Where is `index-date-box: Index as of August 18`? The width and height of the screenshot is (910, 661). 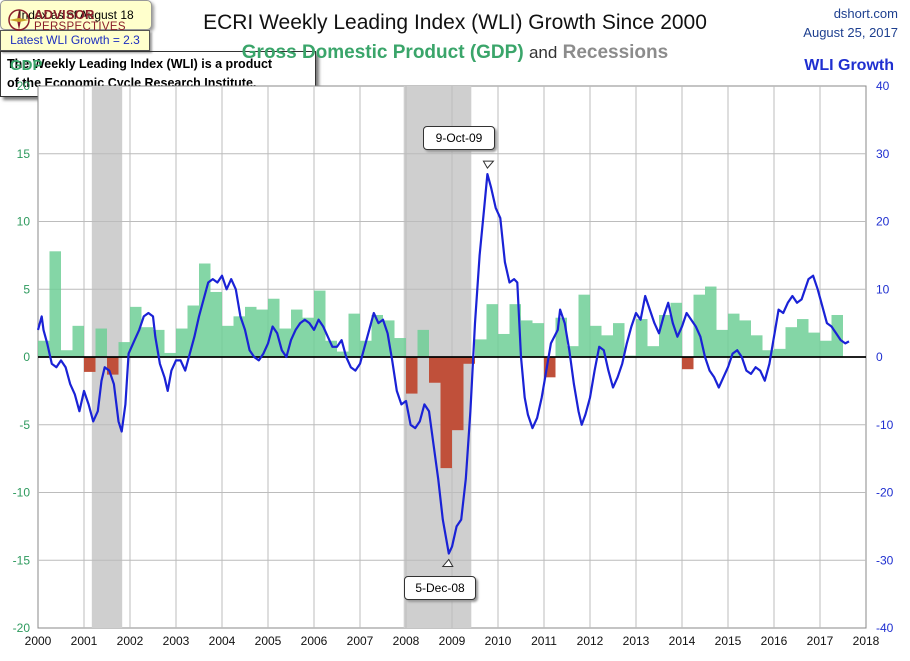 index-date-box: Index as of August 18 is located at coordinates (76, 15).